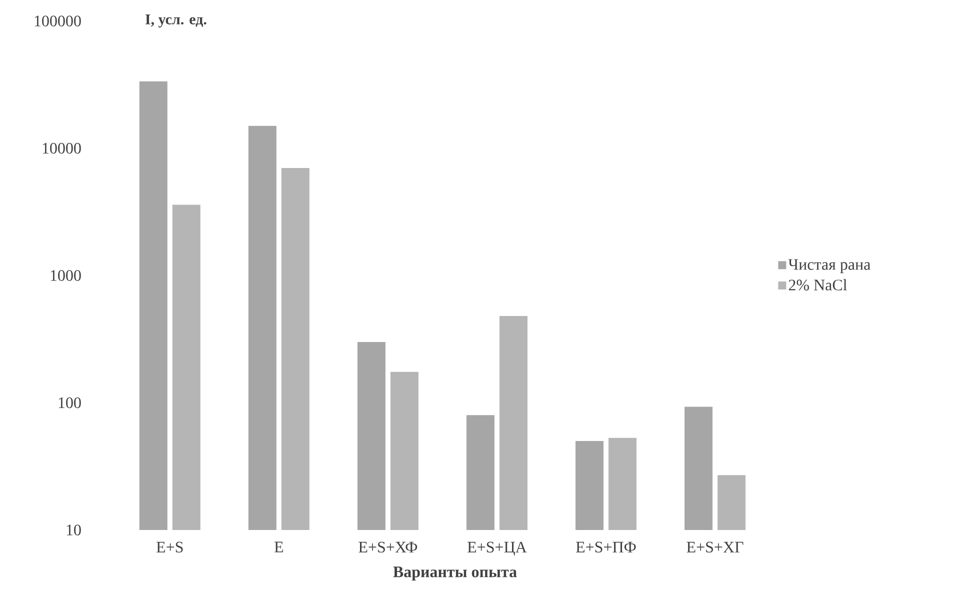 Image resolution: width=978 pixels, height=602 pixels. What do you see at coordinates (65, 275) in the screenshot?
I see `y-tick-label: 1000` at bounding box center [65, 275].